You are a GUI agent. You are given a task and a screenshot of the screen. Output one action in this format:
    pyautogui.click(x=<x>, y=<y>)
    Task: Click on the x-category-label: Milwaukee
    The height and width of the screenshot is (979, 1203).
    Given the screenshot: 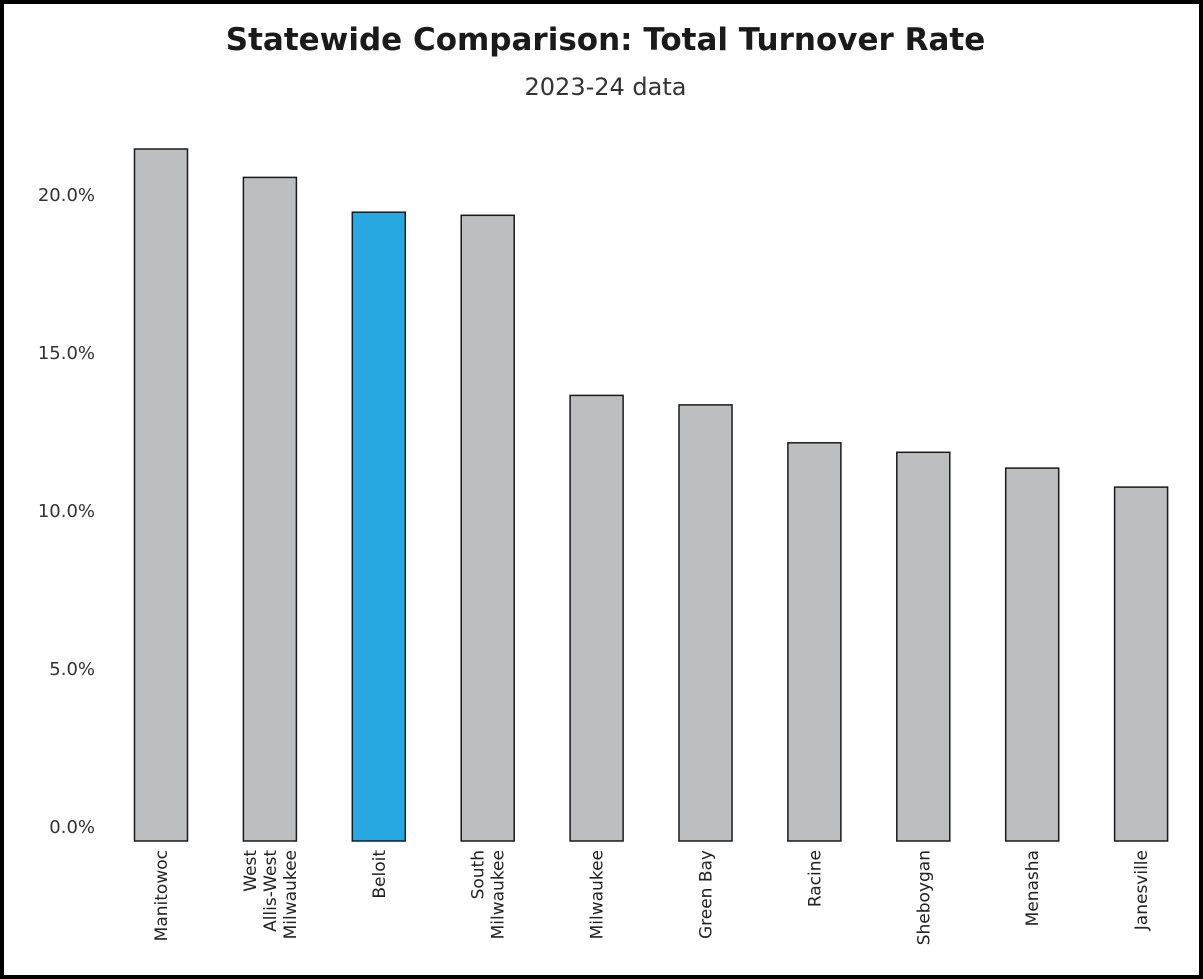 What is the action you would take?
    pyautogui.click(x=598, y=894)
    